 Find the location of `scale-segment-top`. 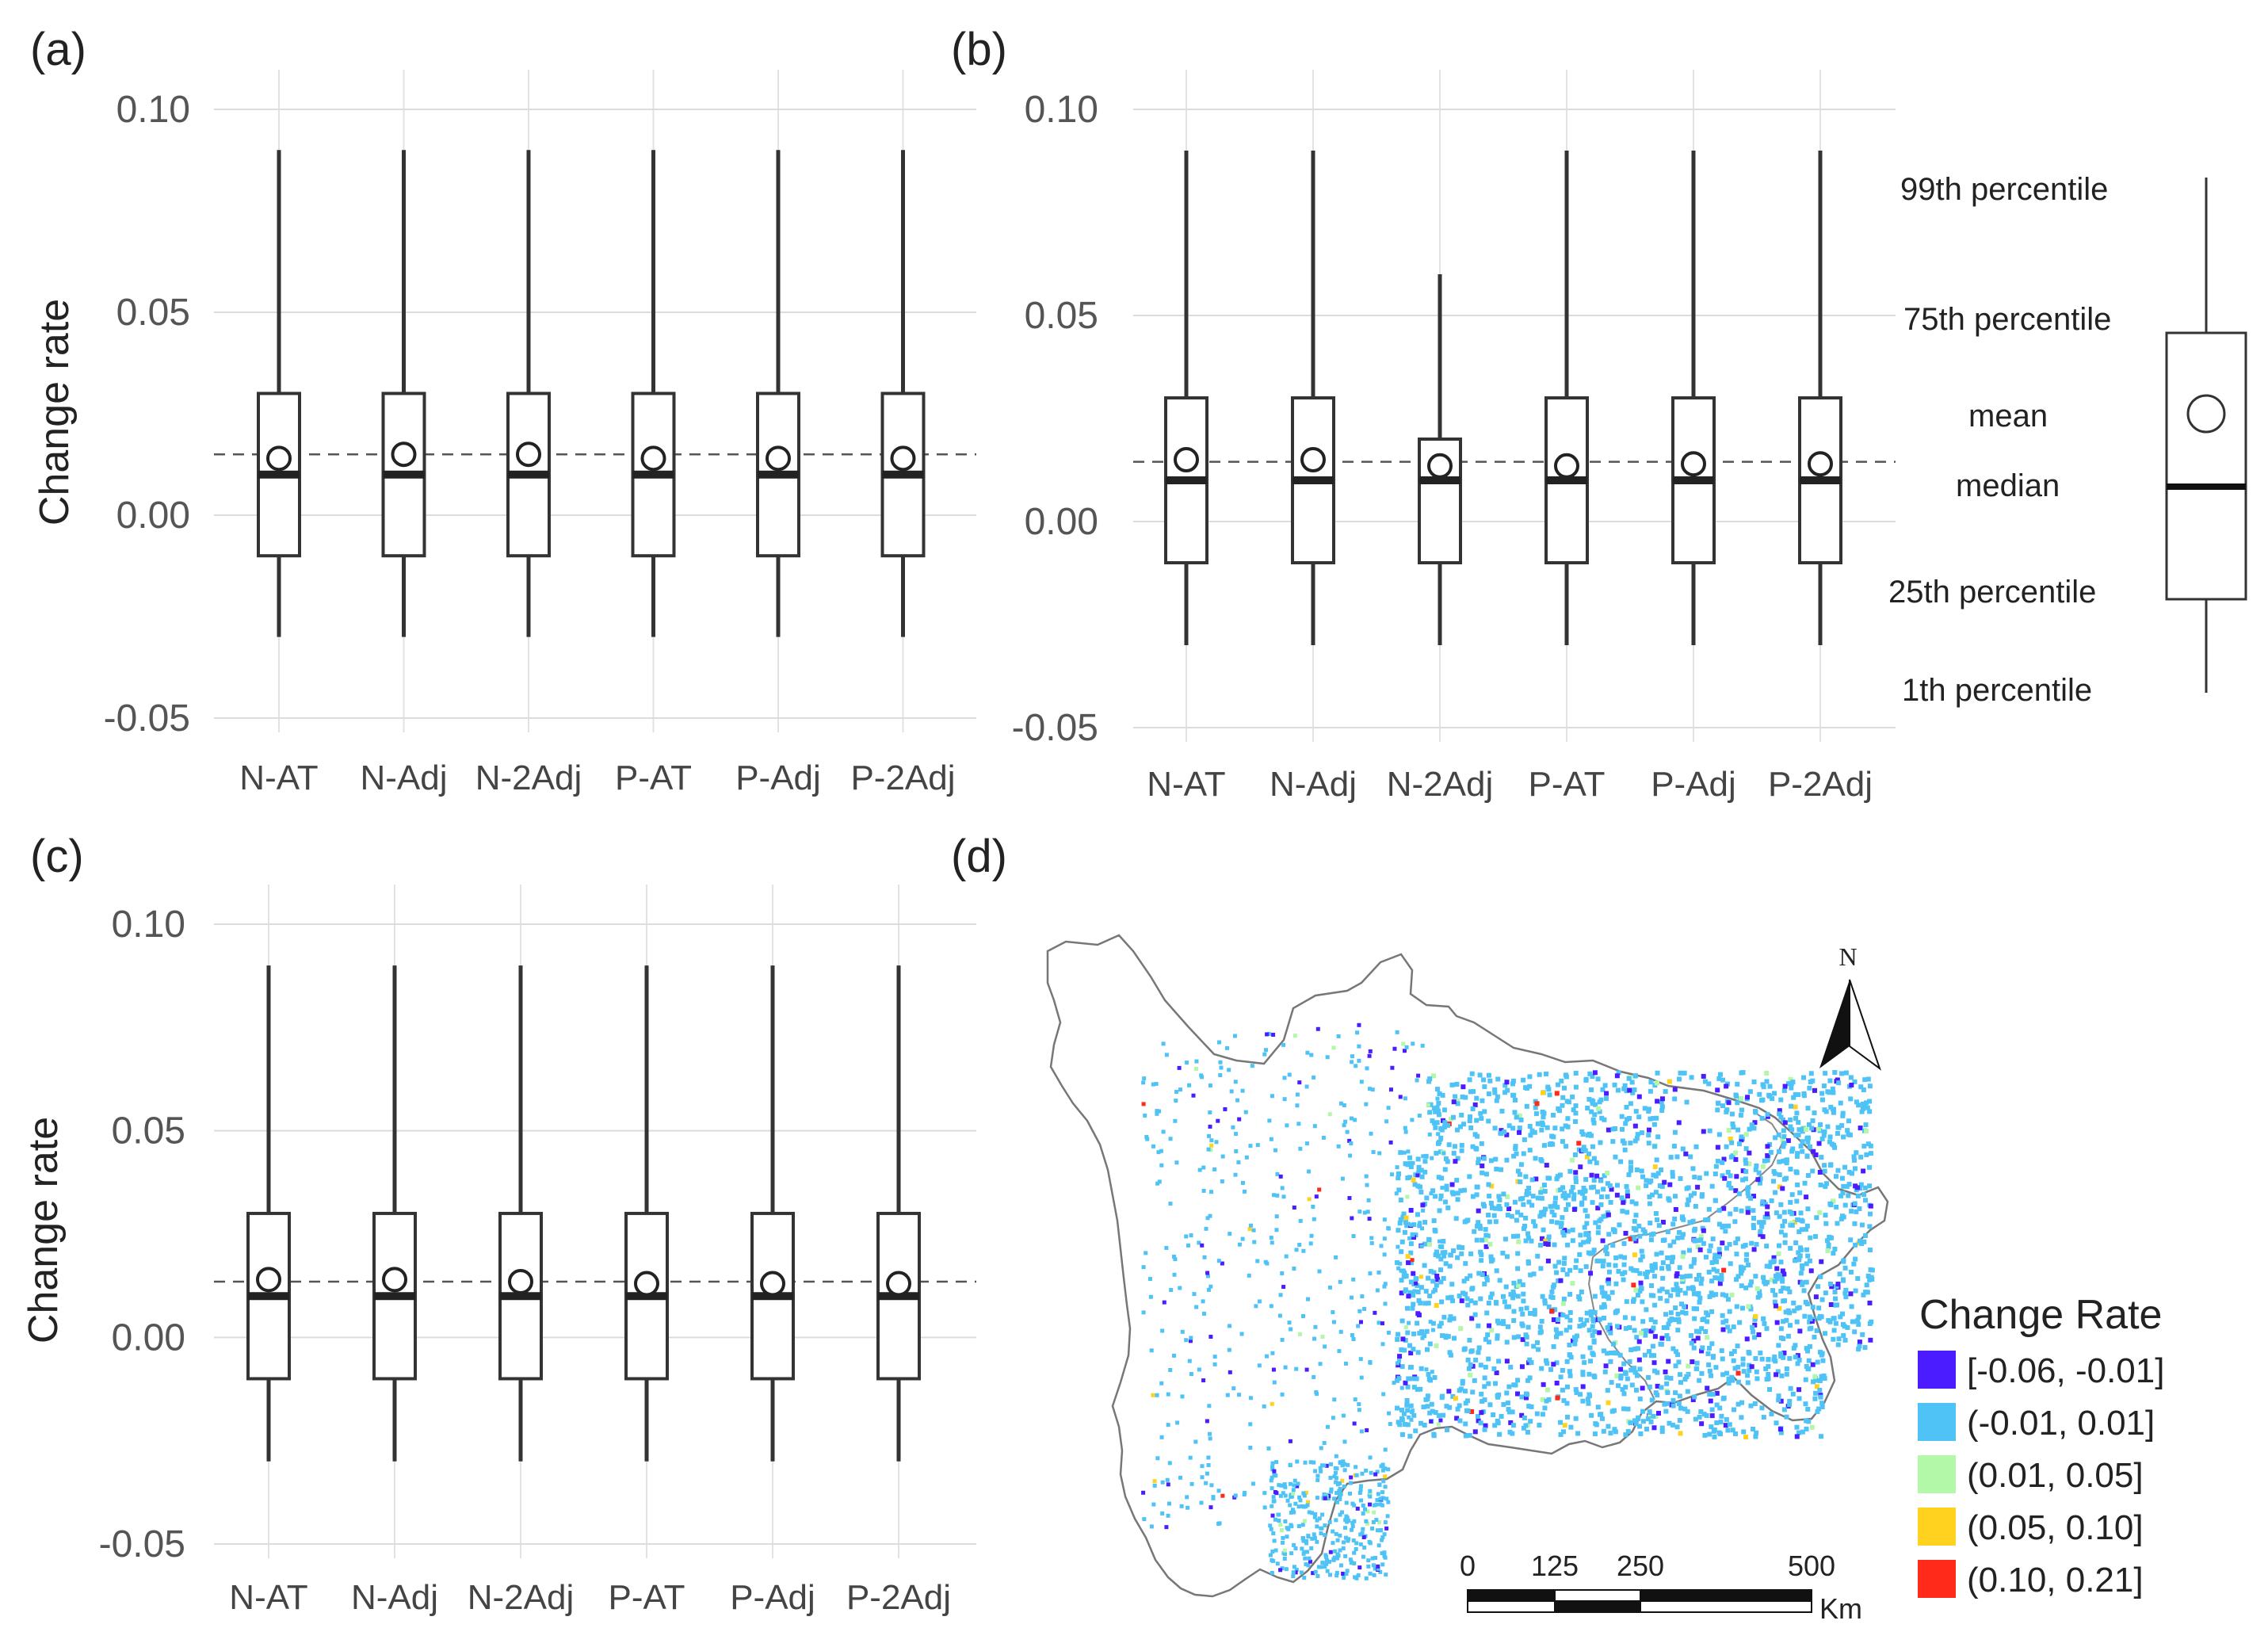

scale-segment-top is located at coordinates (1511, 1595).